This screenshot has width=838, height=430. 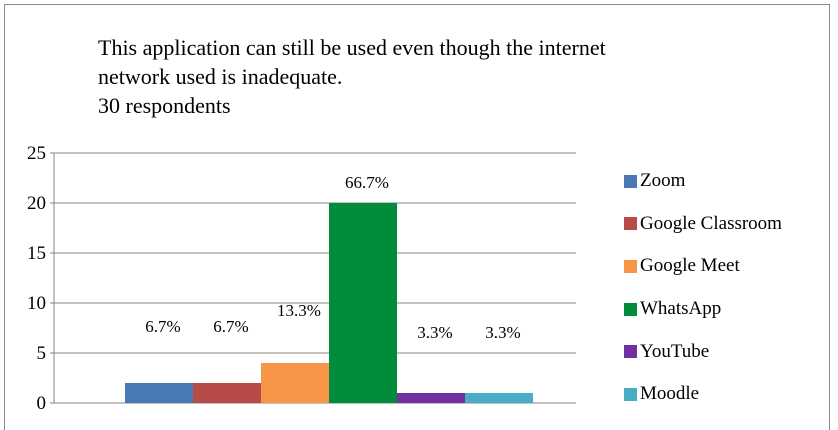 I want to click on y-axis-ticks: 0 5 10 15 20 25, so click(x=36, y=278).